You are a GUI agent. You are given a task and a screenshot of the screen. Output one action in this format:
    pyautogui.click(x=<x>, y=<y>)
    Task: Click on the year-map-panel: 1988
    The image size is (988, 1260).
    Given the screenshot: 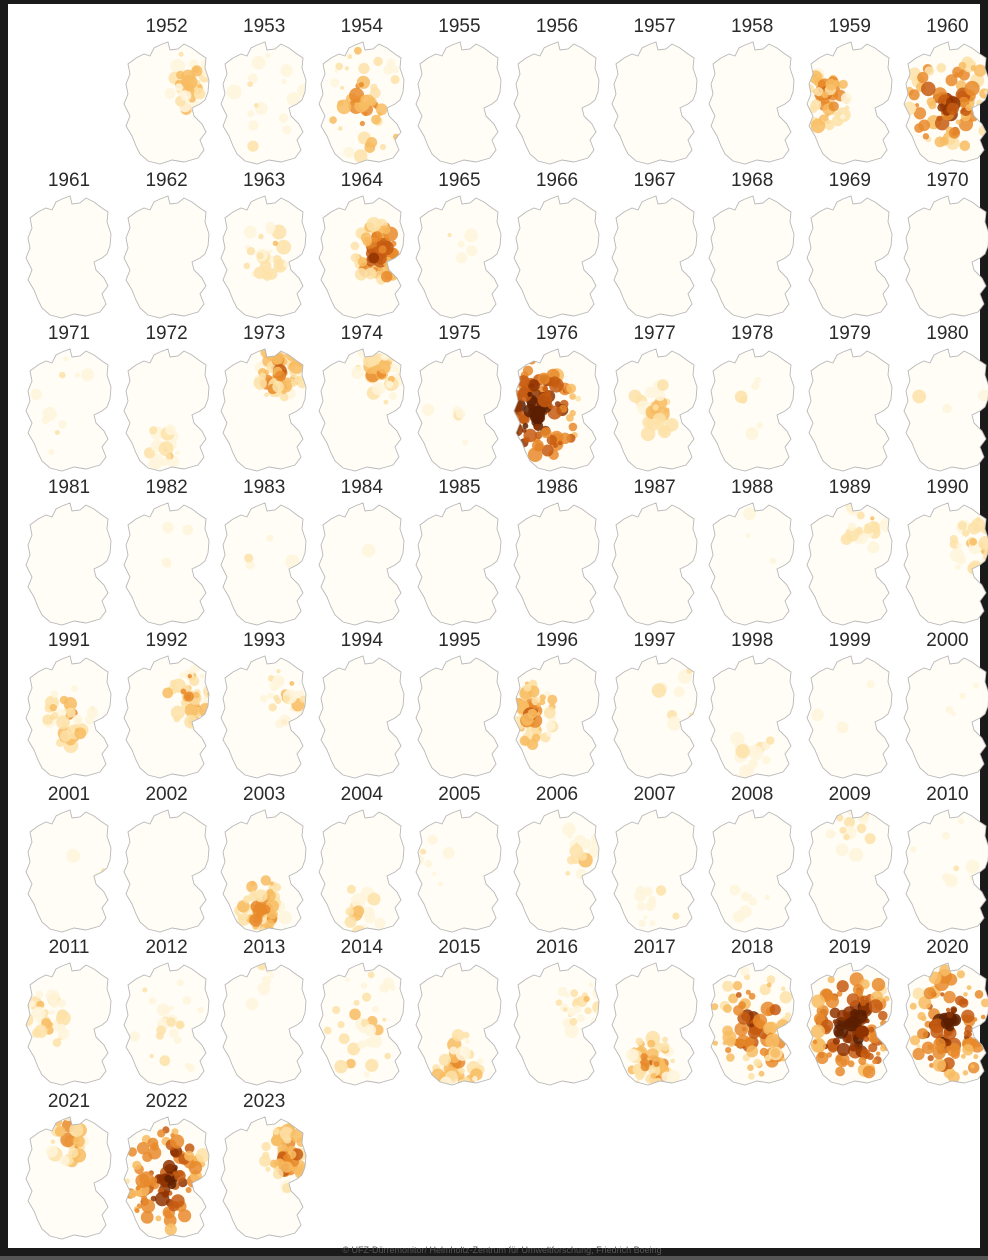 What is the action you would take?
    pyautogui.click(x=752, y=551)
    